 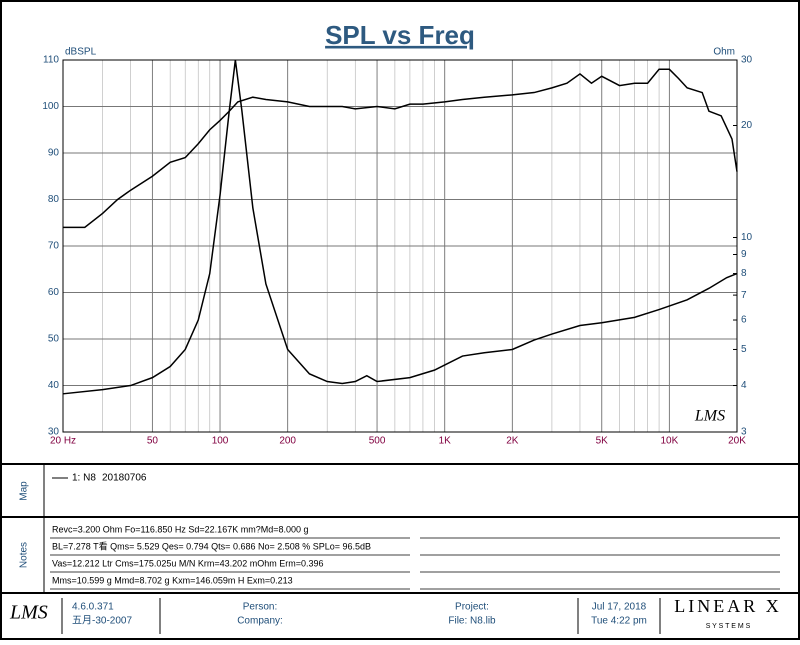 What do you see at coordinates (81, 52) in the screenshot?
I see `y-axis-label: dBSPL` at bounding box center [81, 52].